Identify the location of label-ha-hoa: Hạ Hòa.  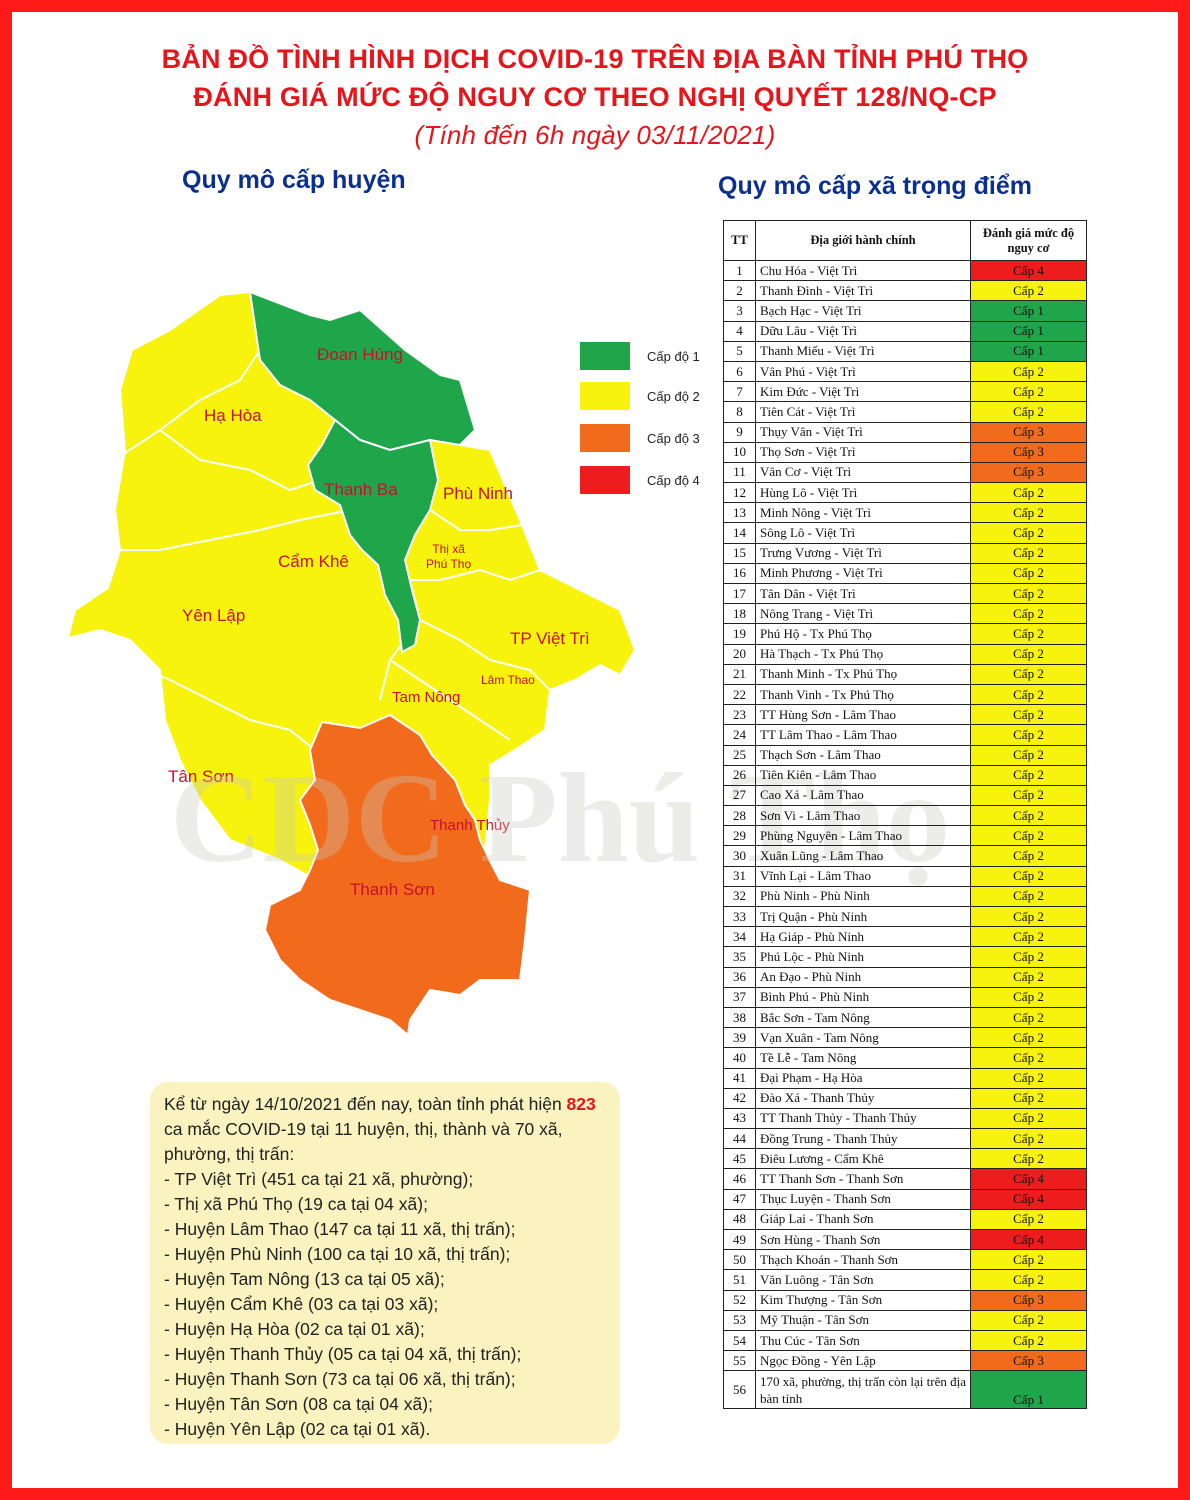
(233, 415).